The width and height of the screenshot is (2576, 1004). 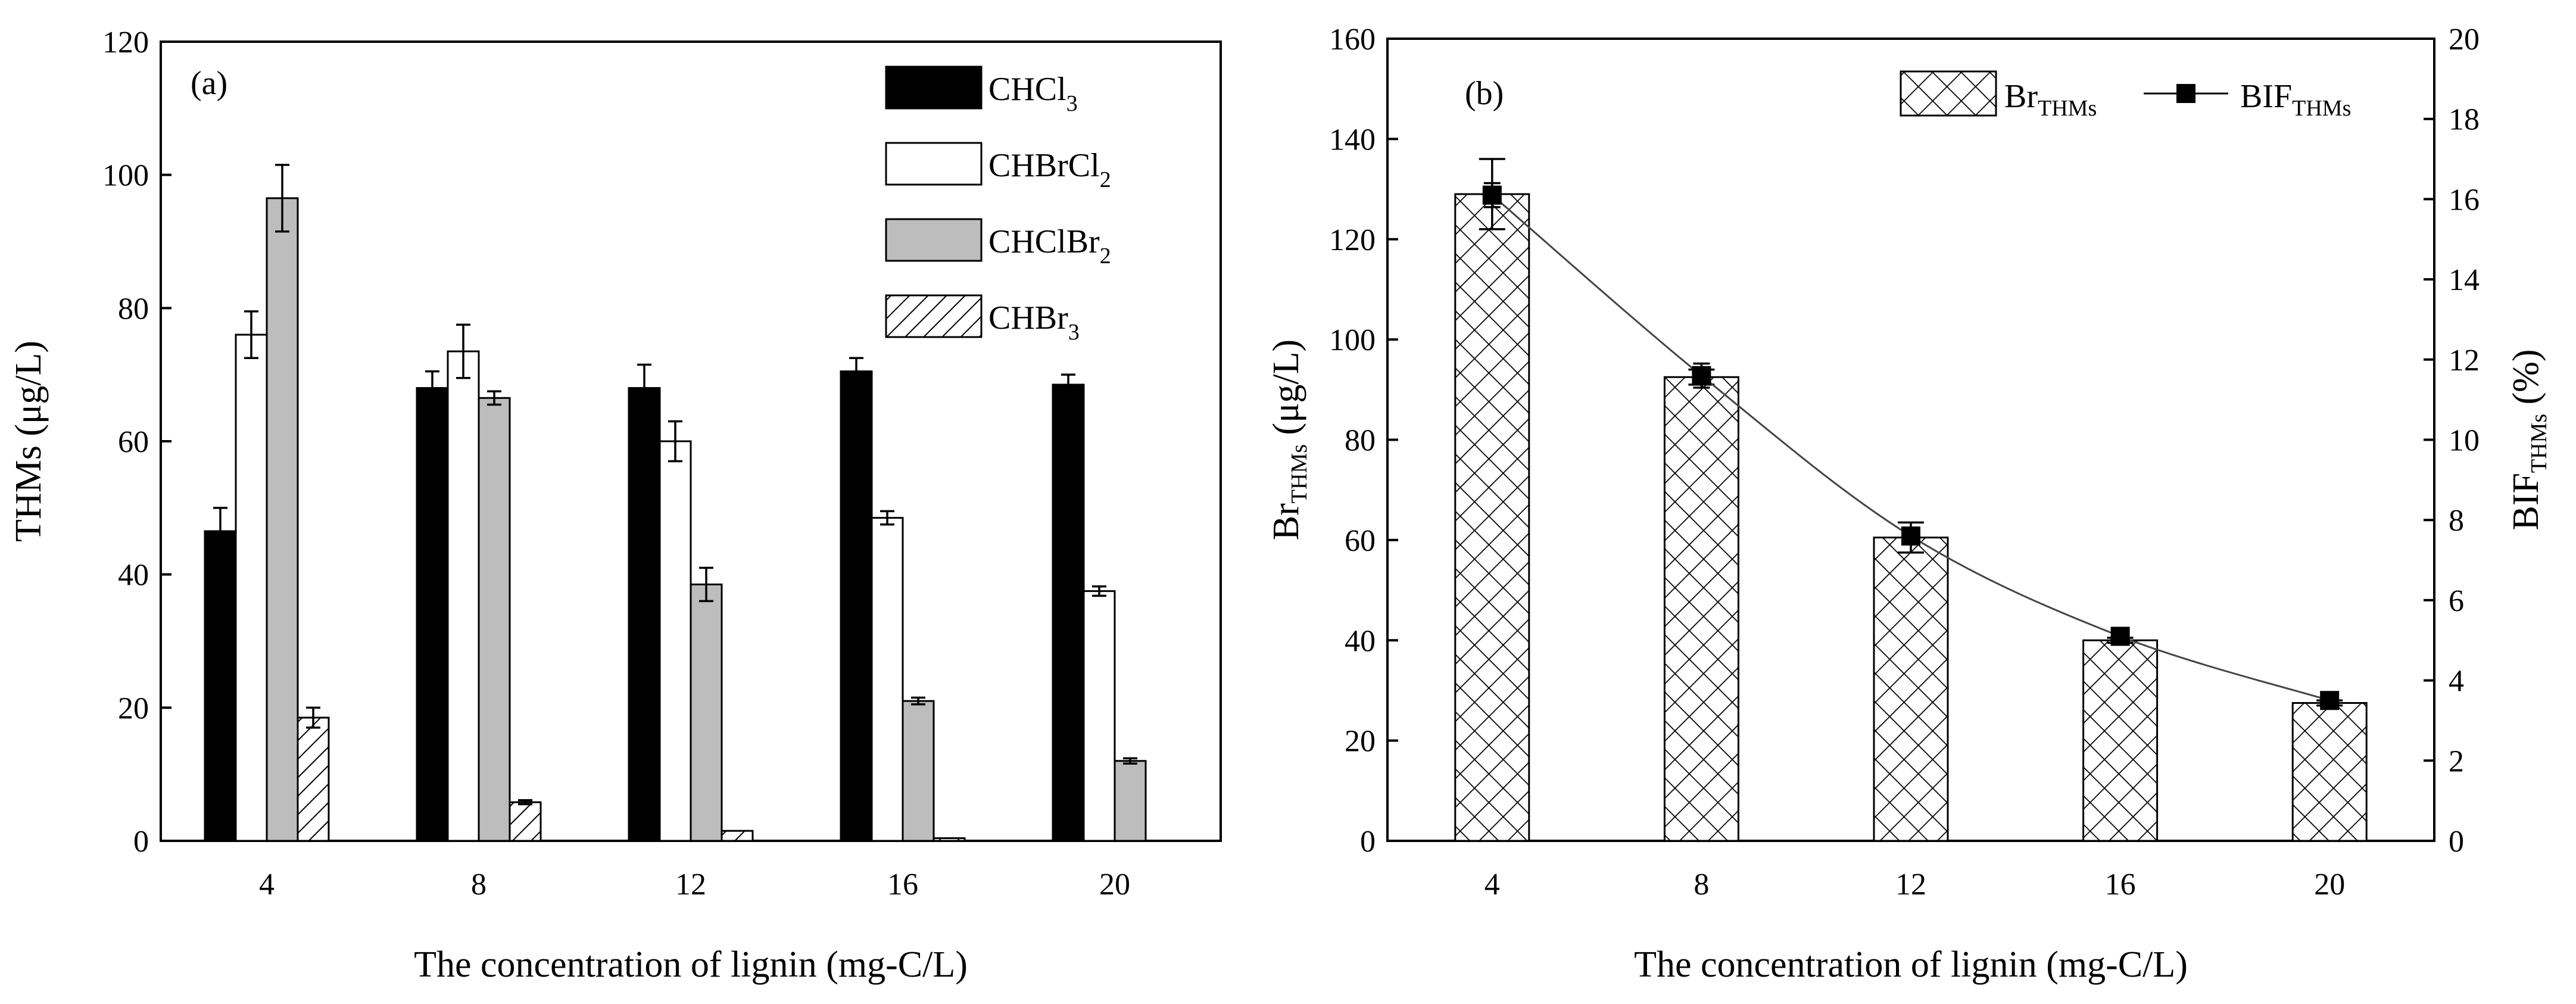 What do you see at coordinates (2457, 842) in the screenshot?
I see `y2-tick-label: 0` at bounding box center [2457, 842].